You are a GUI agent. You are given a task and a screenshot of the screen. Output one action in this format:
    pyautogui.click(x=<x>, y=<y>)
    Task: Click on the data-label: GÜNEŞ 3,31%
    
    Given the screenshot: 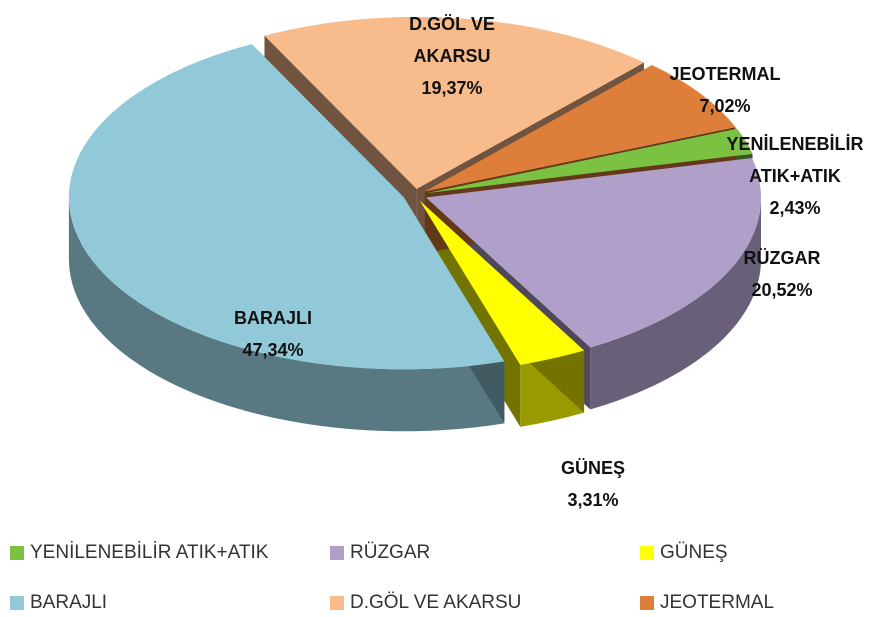 What is the action you would take?
    pyautogui.click(x=593, y=484)
    